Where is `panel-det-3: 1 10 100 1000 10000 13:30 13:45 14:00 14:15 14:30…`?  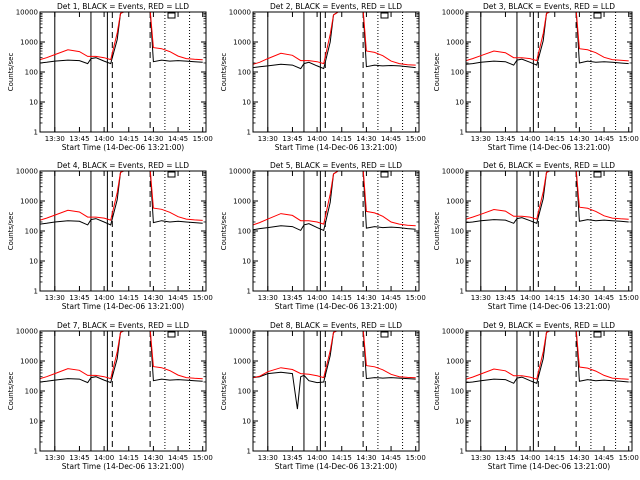 panel-det-3: 1 10 100 1000 10000 13:30 13:45 14:00 14:15 14:30… is located at coordinates (536, 77).